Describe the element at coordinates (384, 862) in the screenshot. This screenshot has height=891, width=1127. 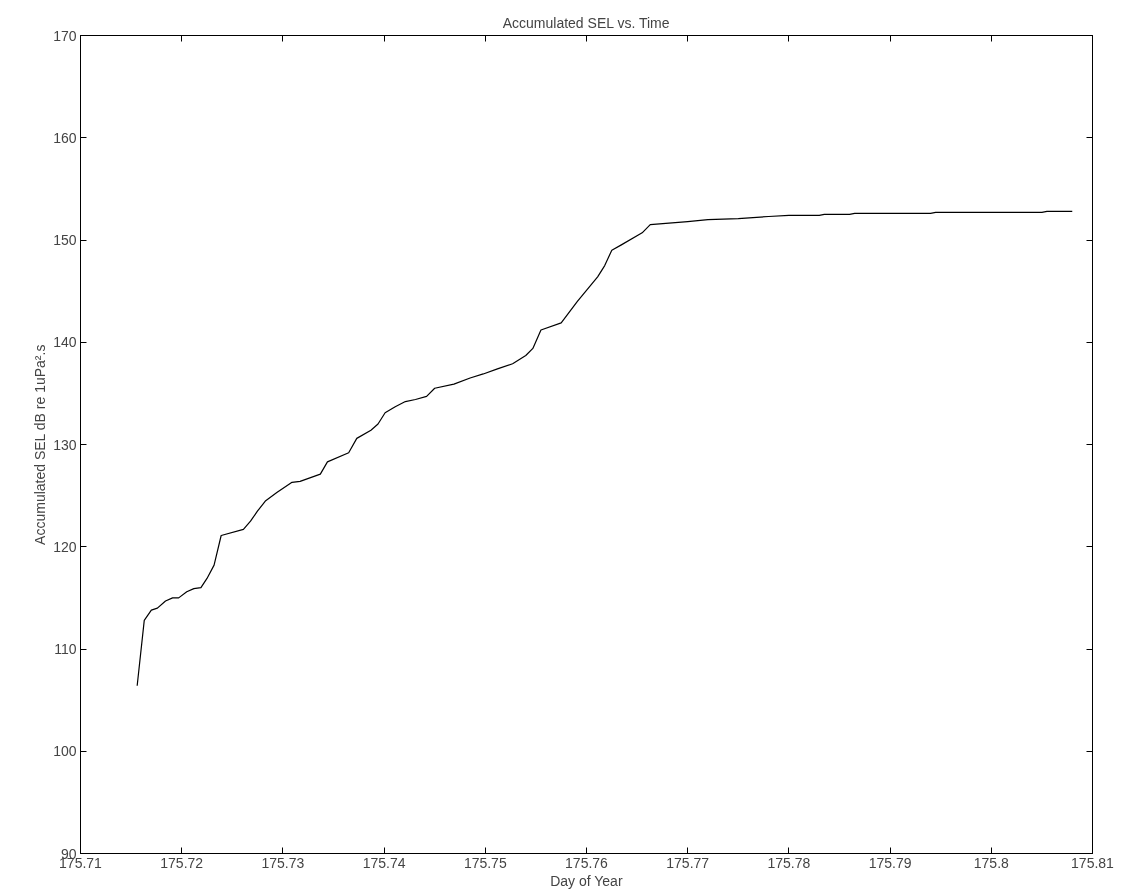
I see `x-tick-label: 175.74` at that location.